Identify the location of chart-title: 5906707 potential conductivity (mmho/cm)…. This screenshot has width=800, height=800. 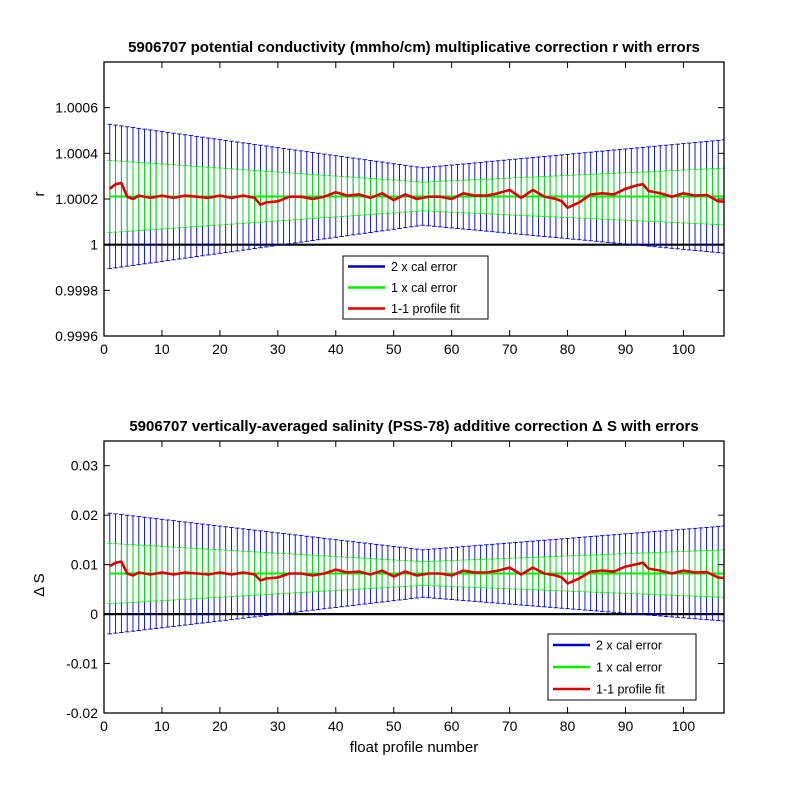
(414, 47).